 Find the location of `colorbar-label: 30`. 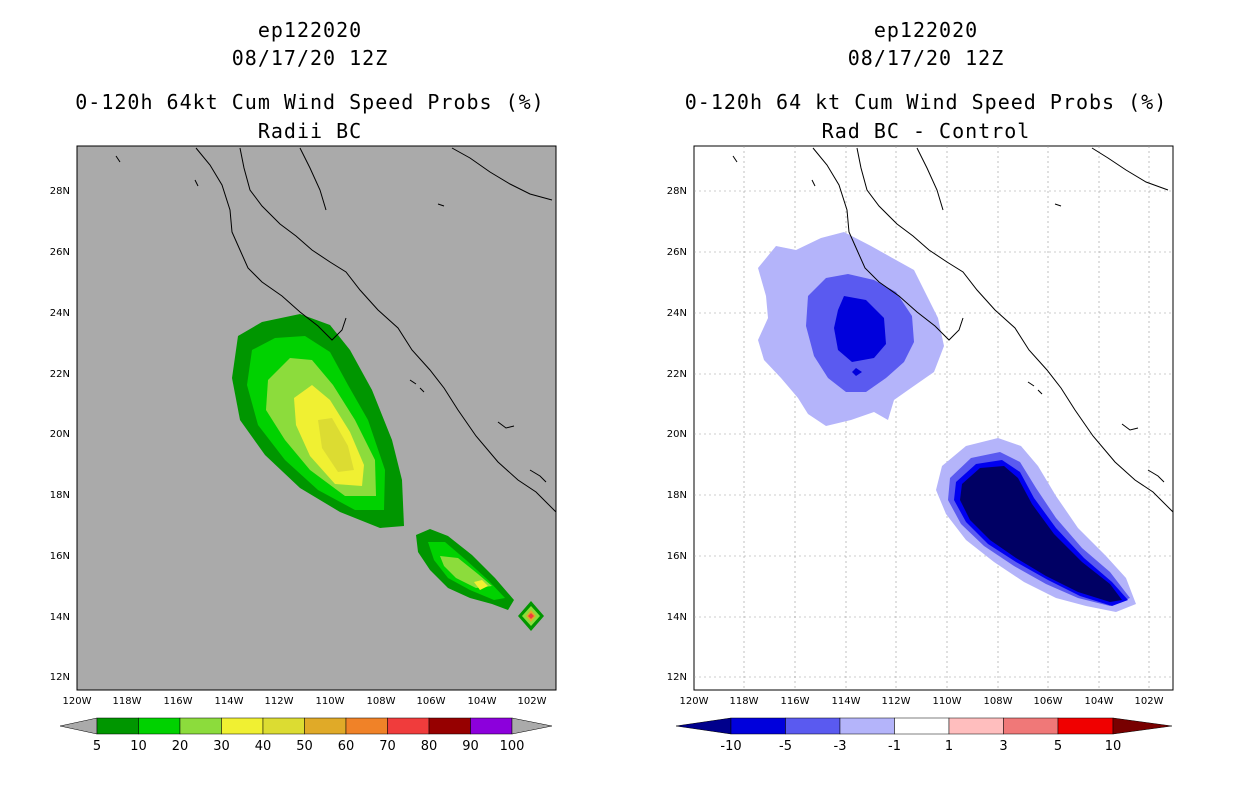

colorbar-label: 30 is located at coordinates (221, 746).